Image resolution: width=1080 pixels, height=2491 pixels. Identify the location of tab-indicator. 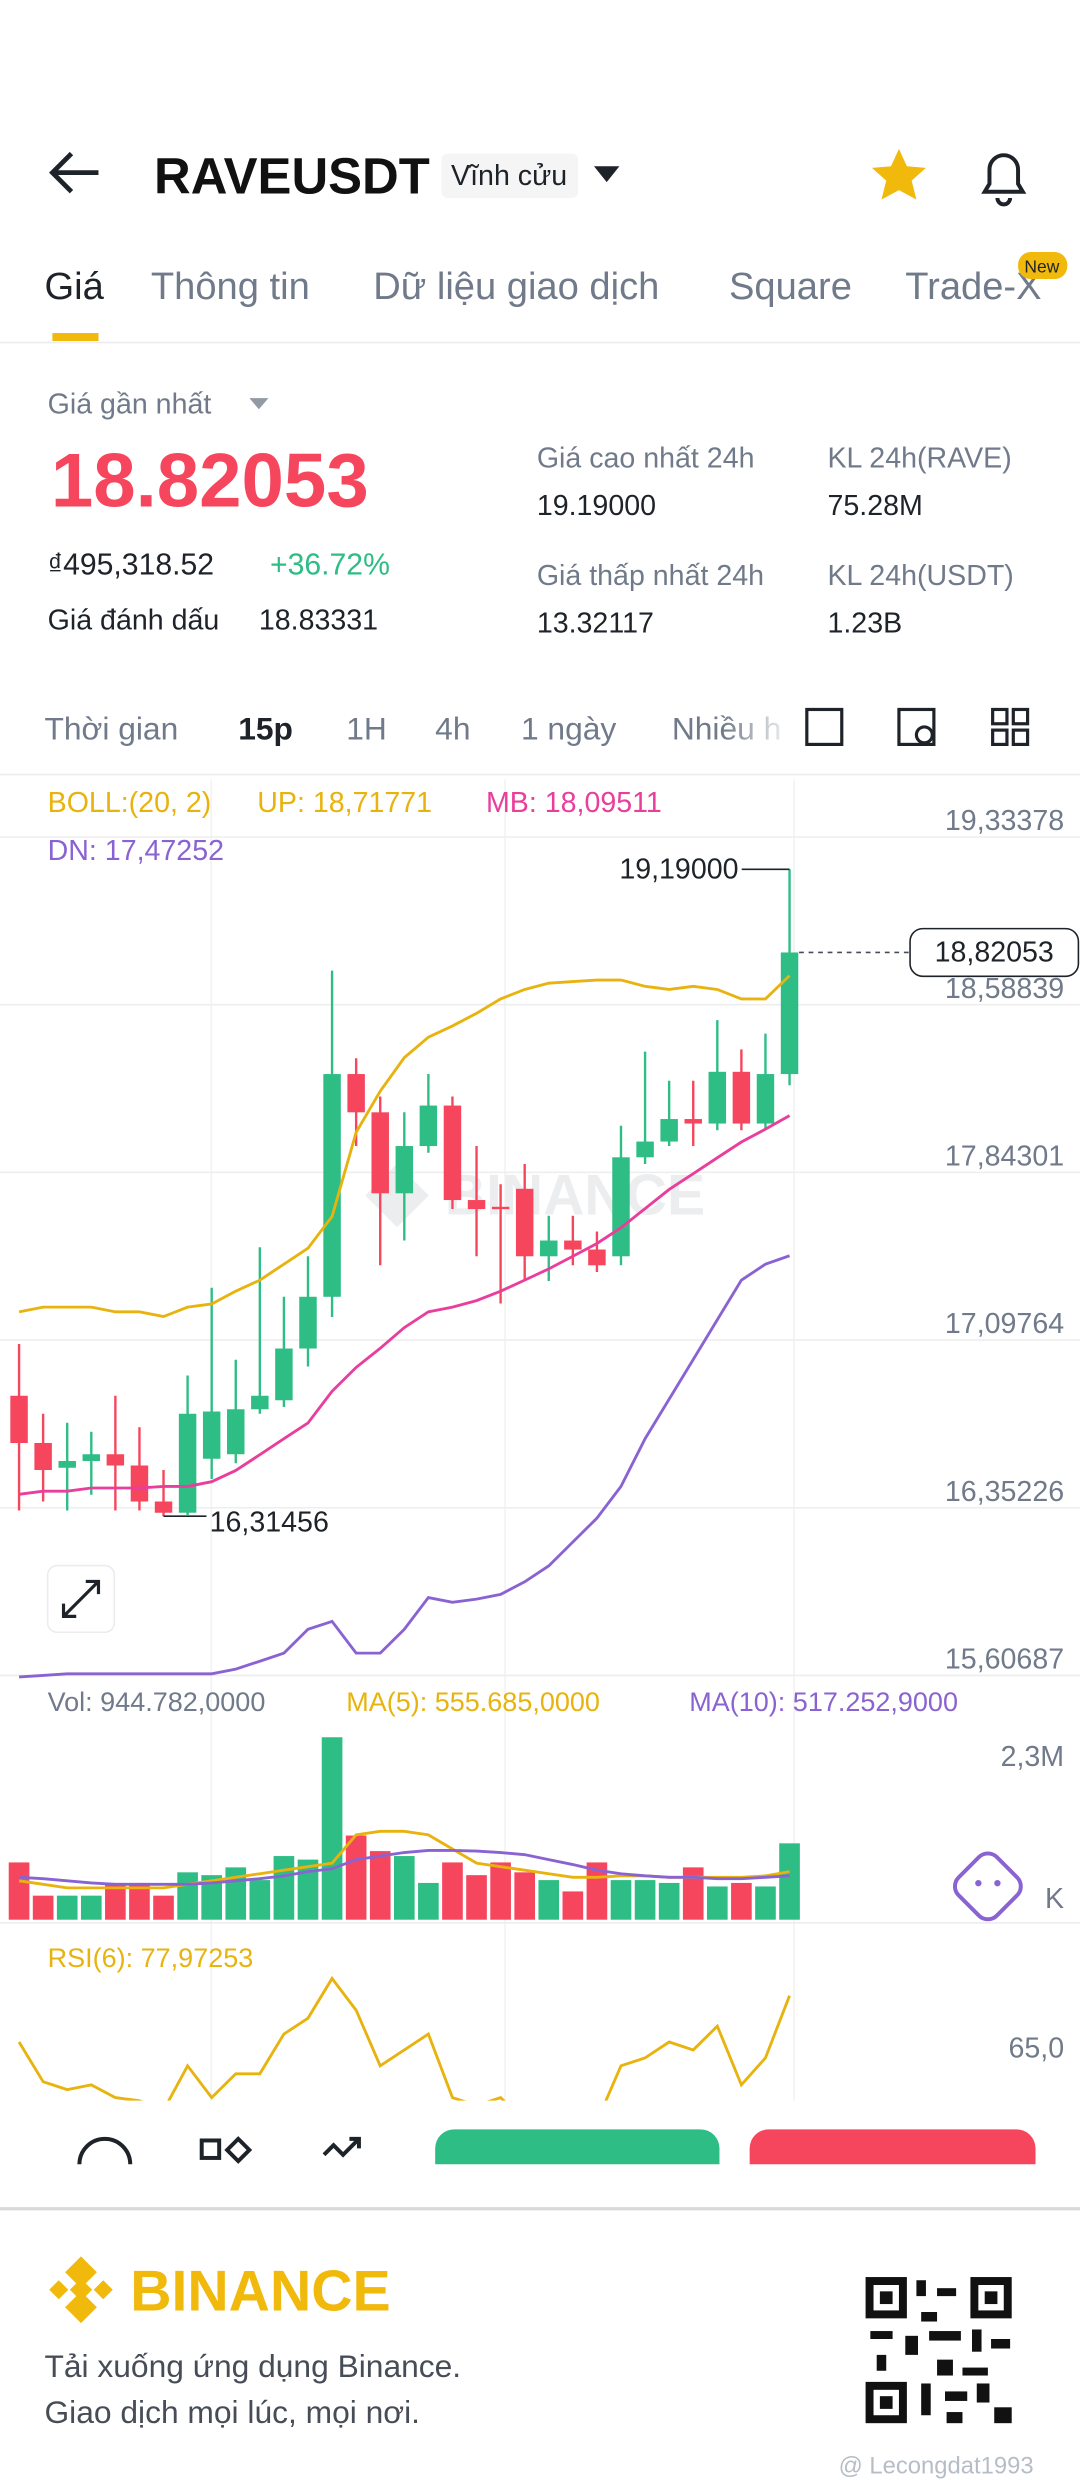
(75, 337).